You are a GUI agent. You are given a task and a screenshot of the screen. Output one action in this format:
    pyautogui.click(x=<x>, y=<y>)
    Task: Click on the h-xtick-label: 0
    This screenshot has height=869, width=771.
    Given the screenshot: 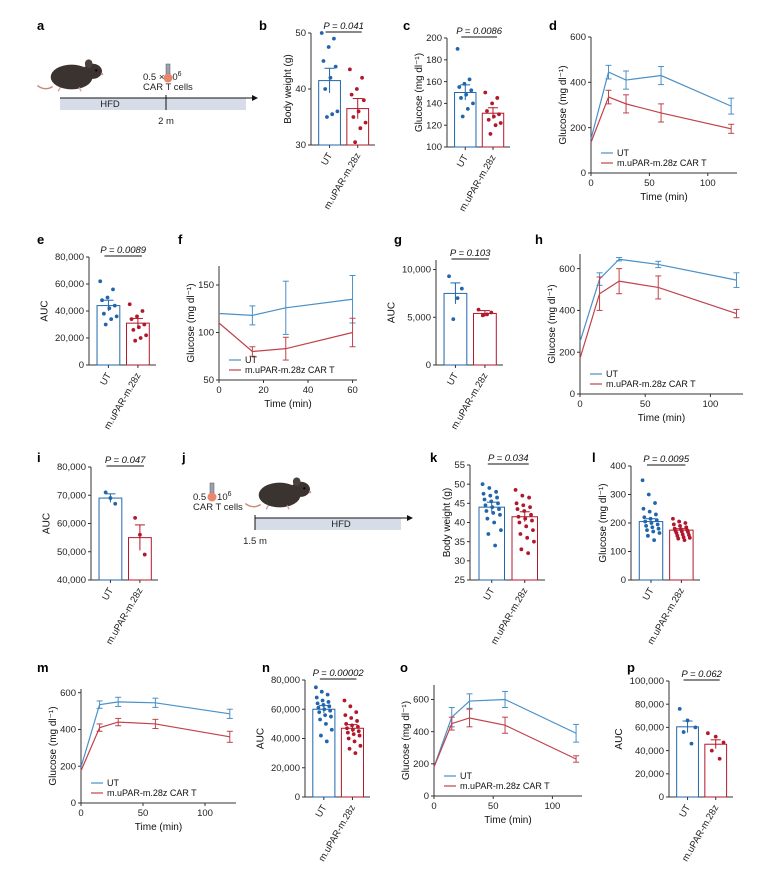 What is the action you would take?
    pyautogui.click(x=579, y=404)
    